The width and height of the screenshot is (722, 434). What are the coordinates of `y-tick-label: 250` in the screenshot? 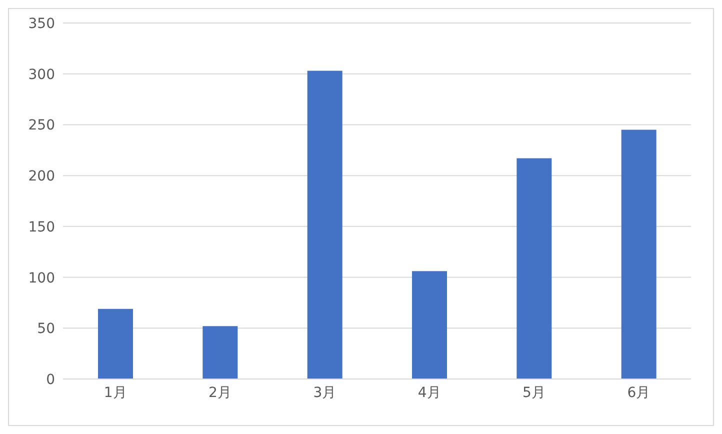 It's located at (41, 126).